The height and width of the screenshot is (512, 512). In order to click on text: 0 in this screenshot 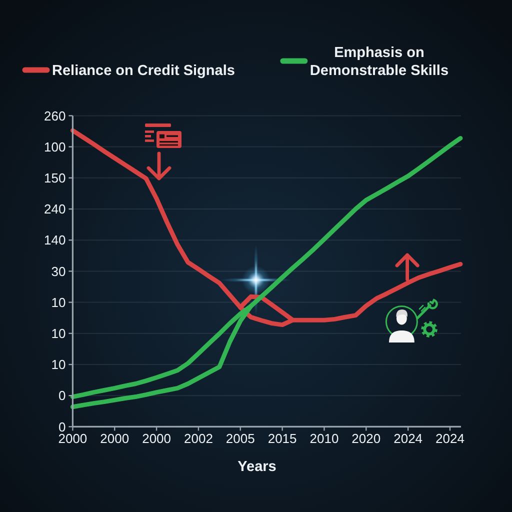, I will do `click(62, 396)`.